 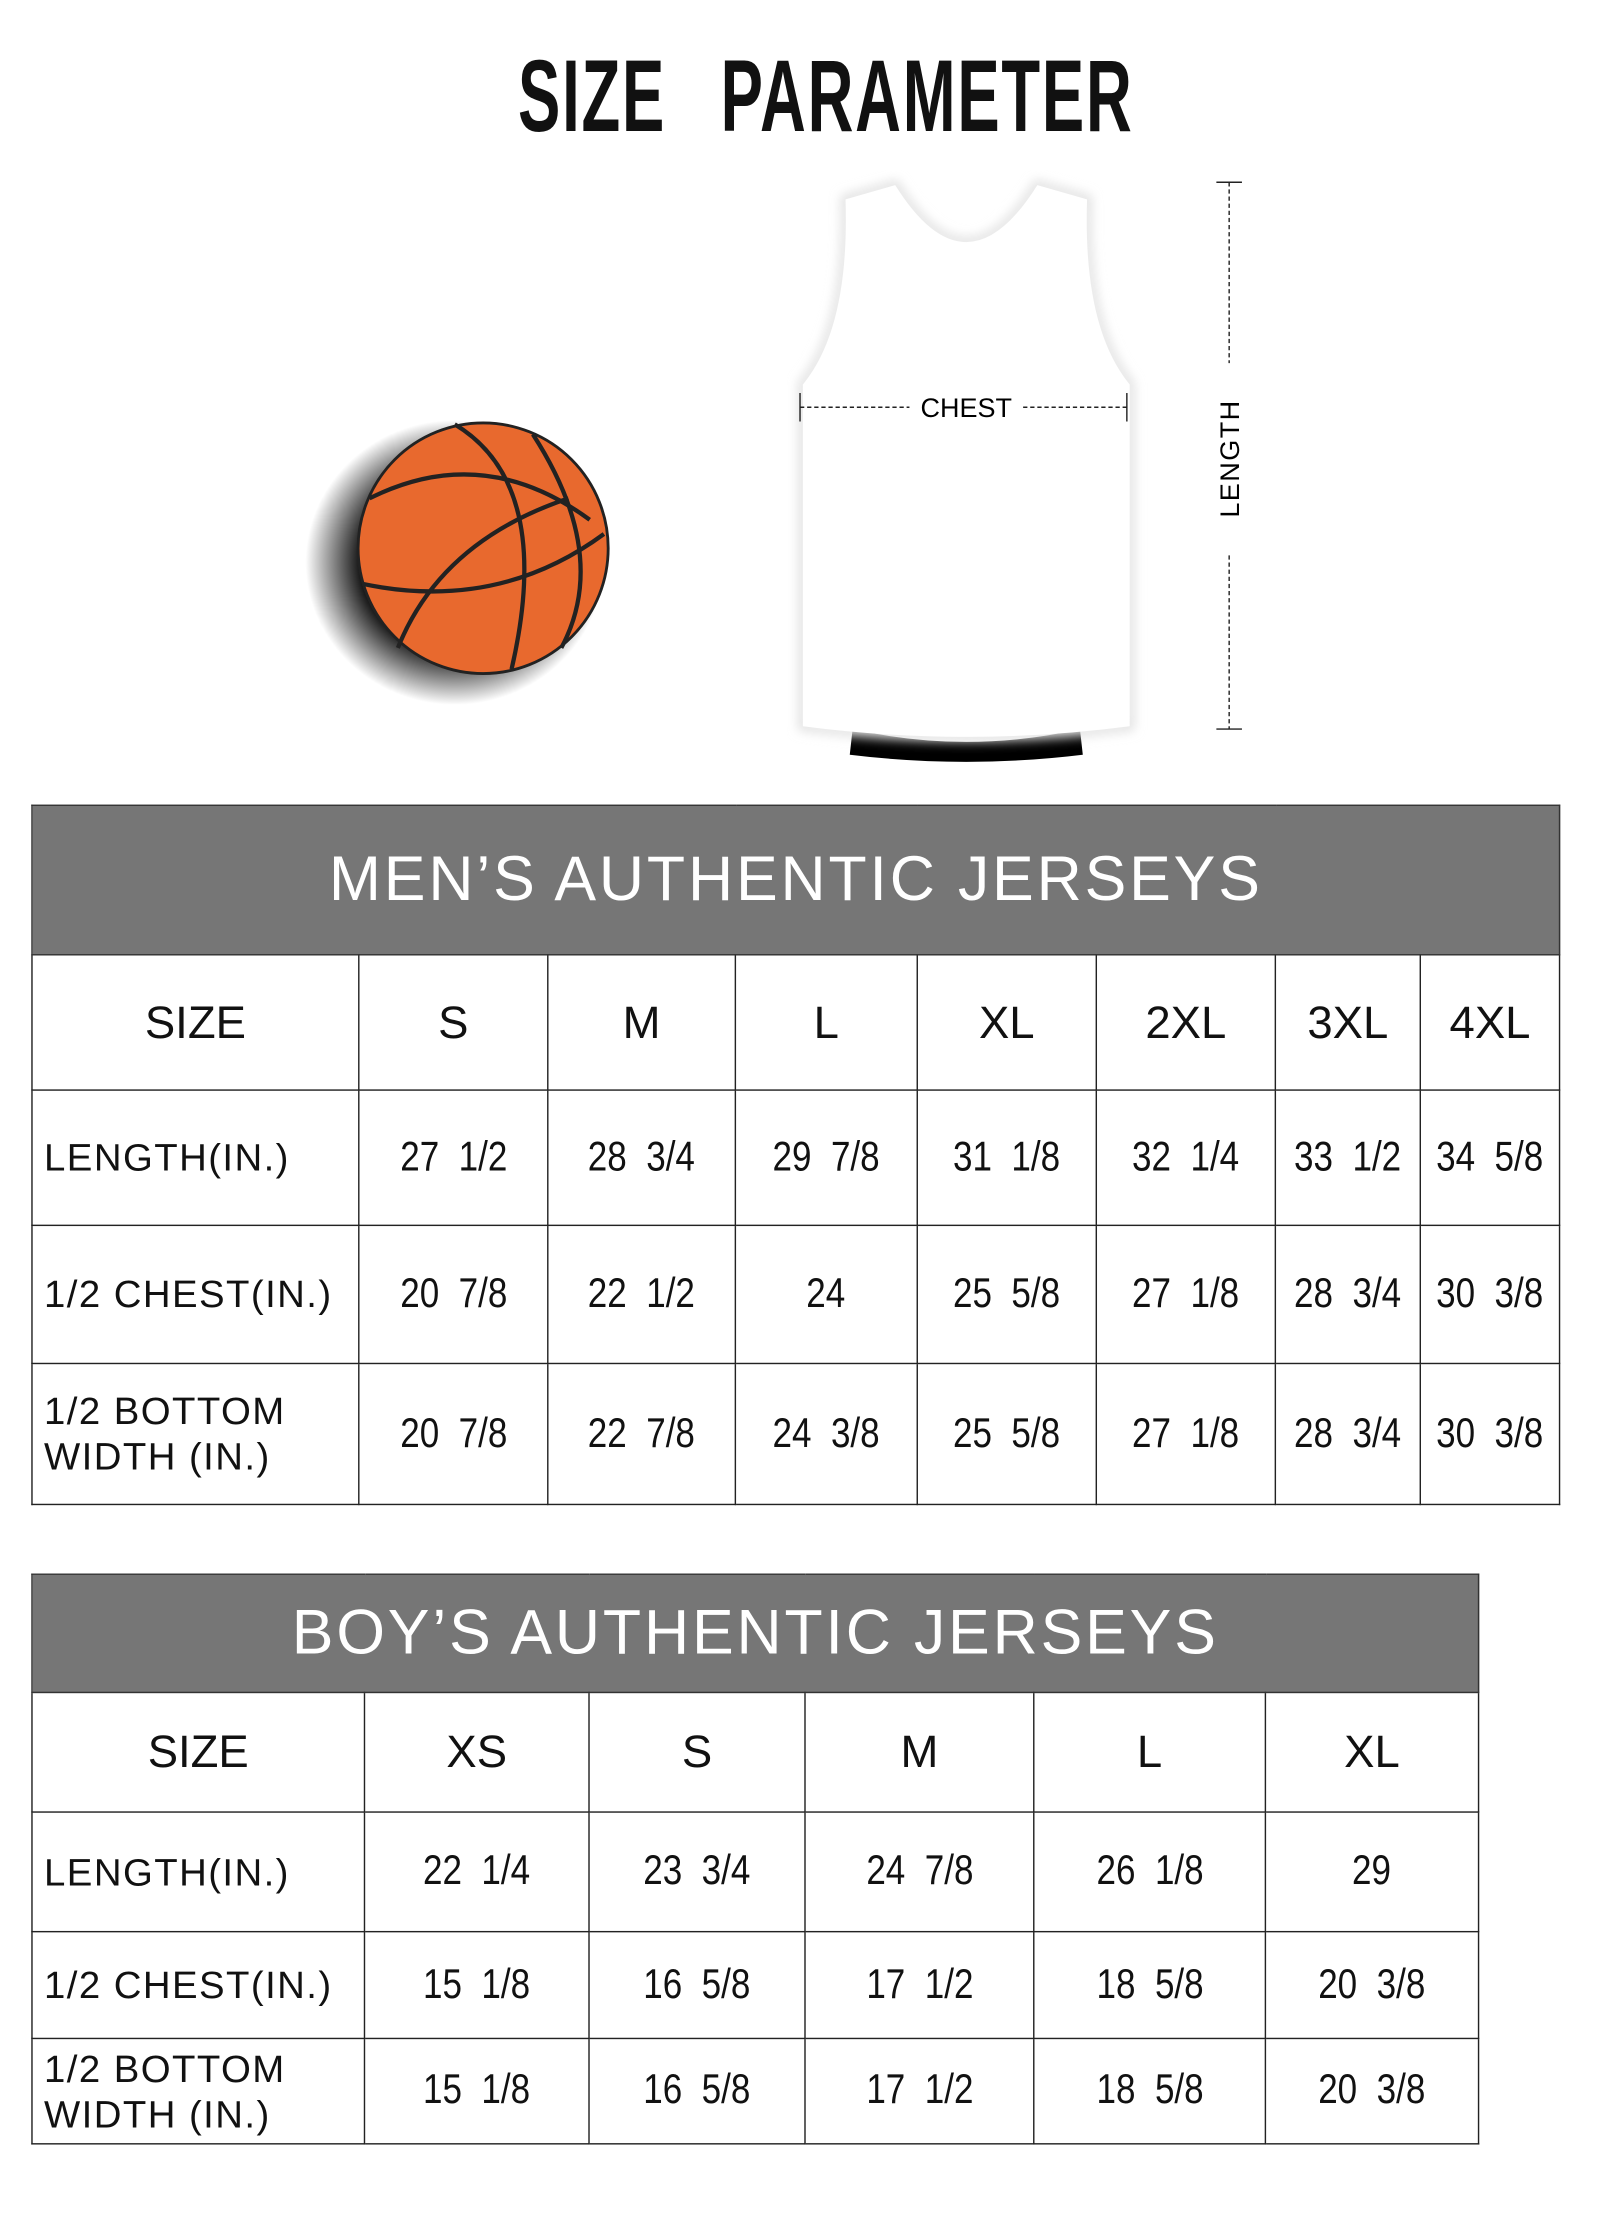 I want to click on measurement-value: 15 1/8, so click(x=477, y=1984).